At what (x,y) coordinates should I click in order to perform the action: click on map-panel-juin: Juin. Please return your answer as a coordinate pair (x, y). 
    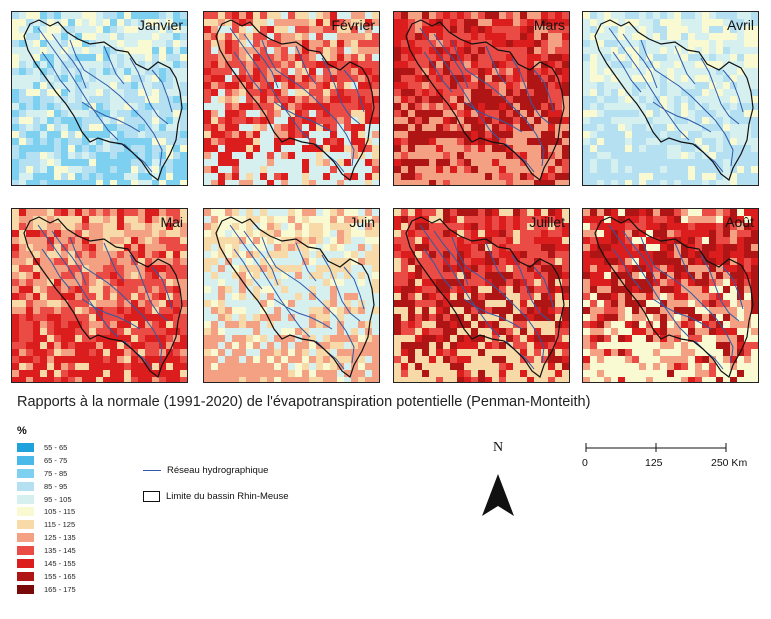
    Looking at the image, I should click on (291, 295).